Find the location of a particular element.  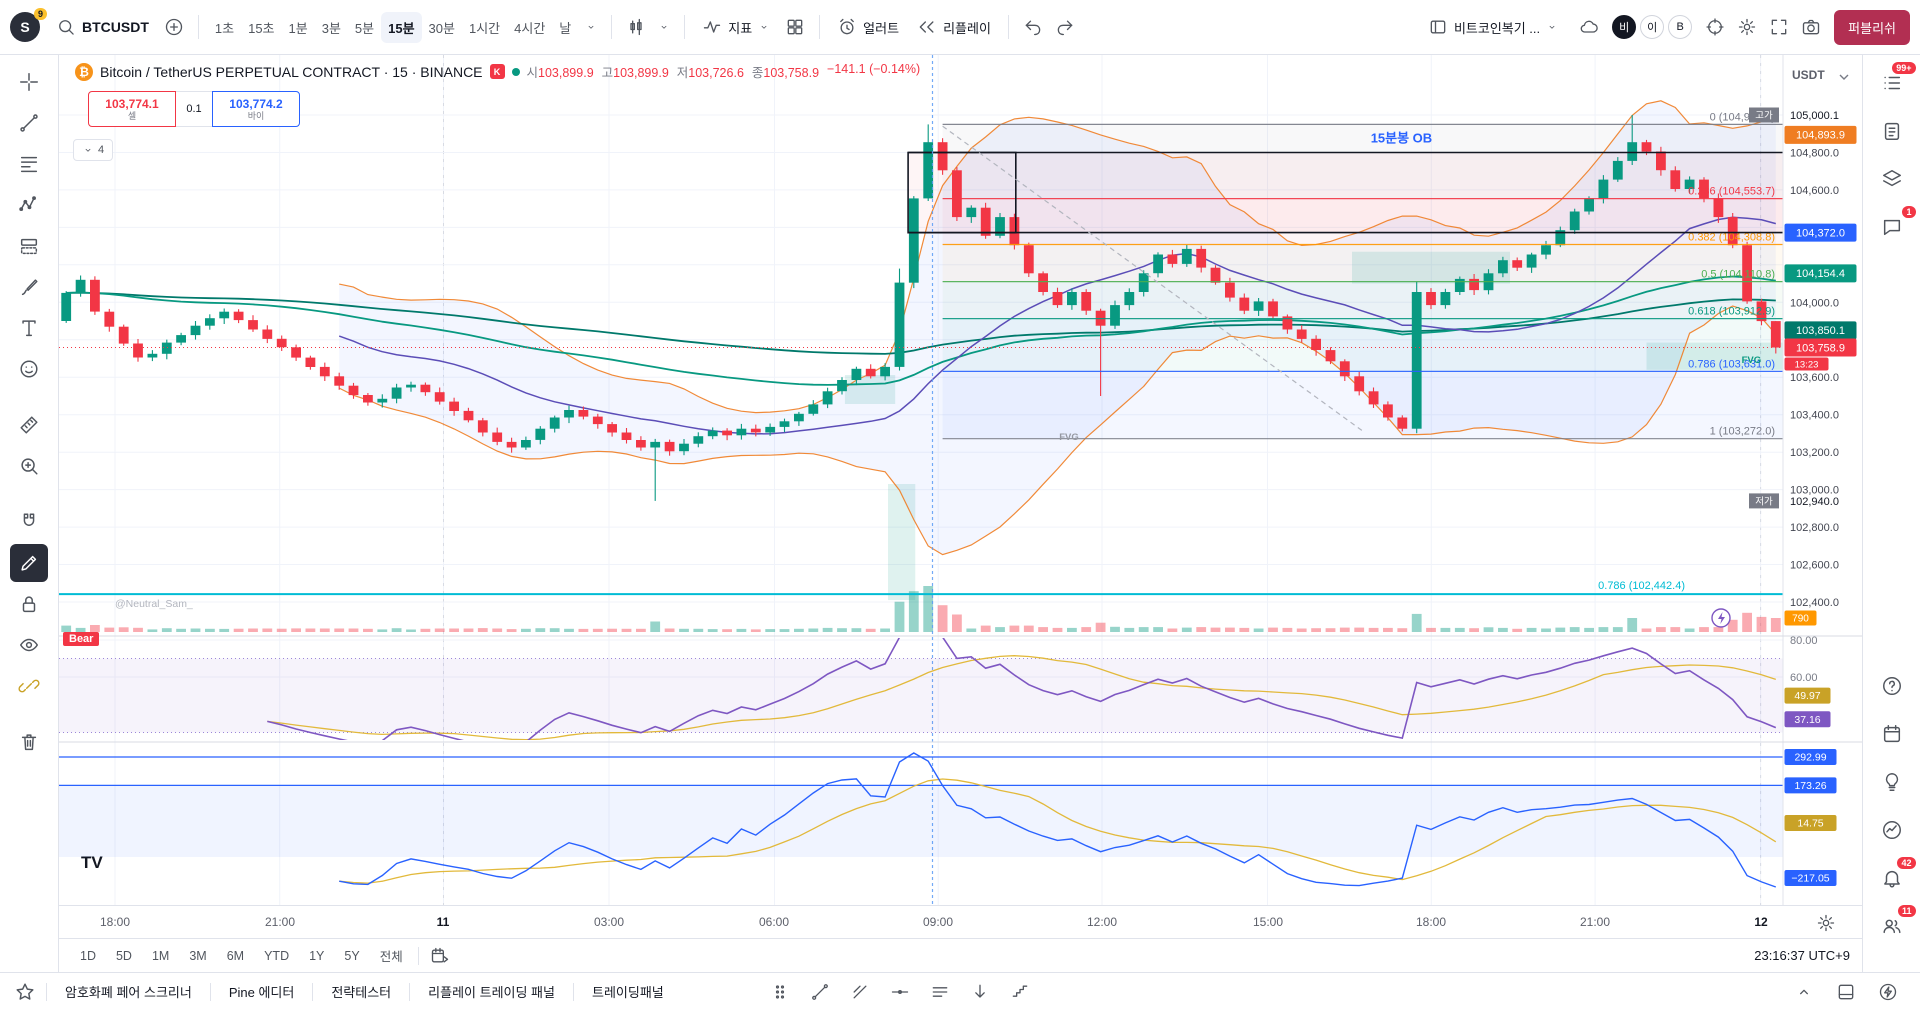

star-icon is located at coordinates (25, 992).